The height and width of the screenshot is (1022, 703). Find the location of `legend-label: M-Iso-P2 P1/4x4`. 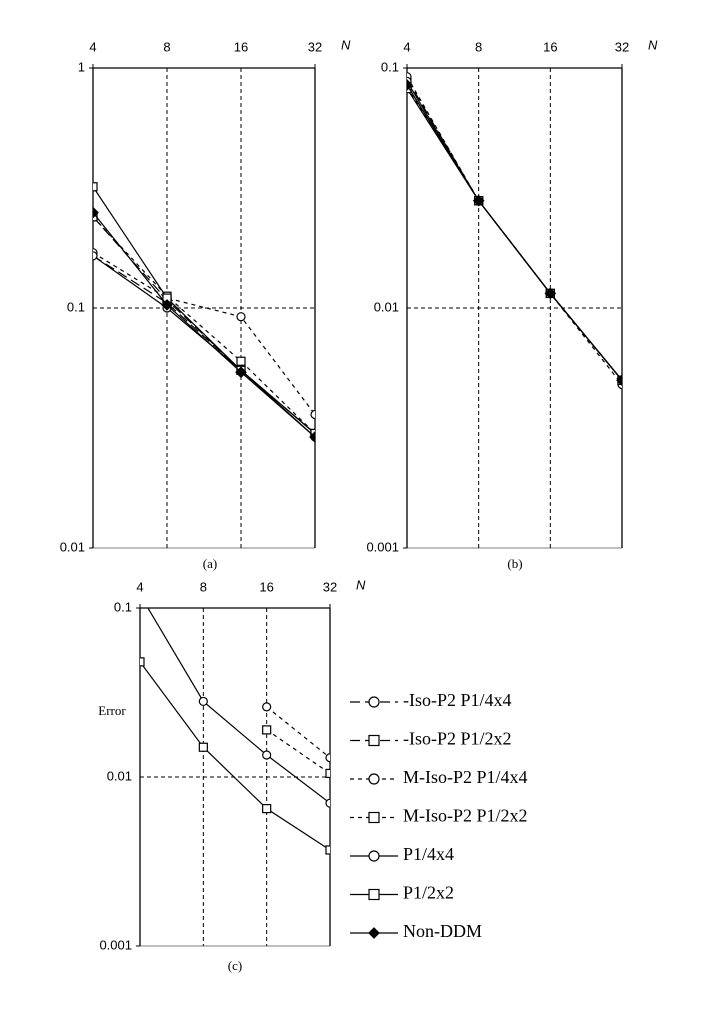

legend-label: M-Iso-P2 P1/4x4 is located at coordinates (465, 777).